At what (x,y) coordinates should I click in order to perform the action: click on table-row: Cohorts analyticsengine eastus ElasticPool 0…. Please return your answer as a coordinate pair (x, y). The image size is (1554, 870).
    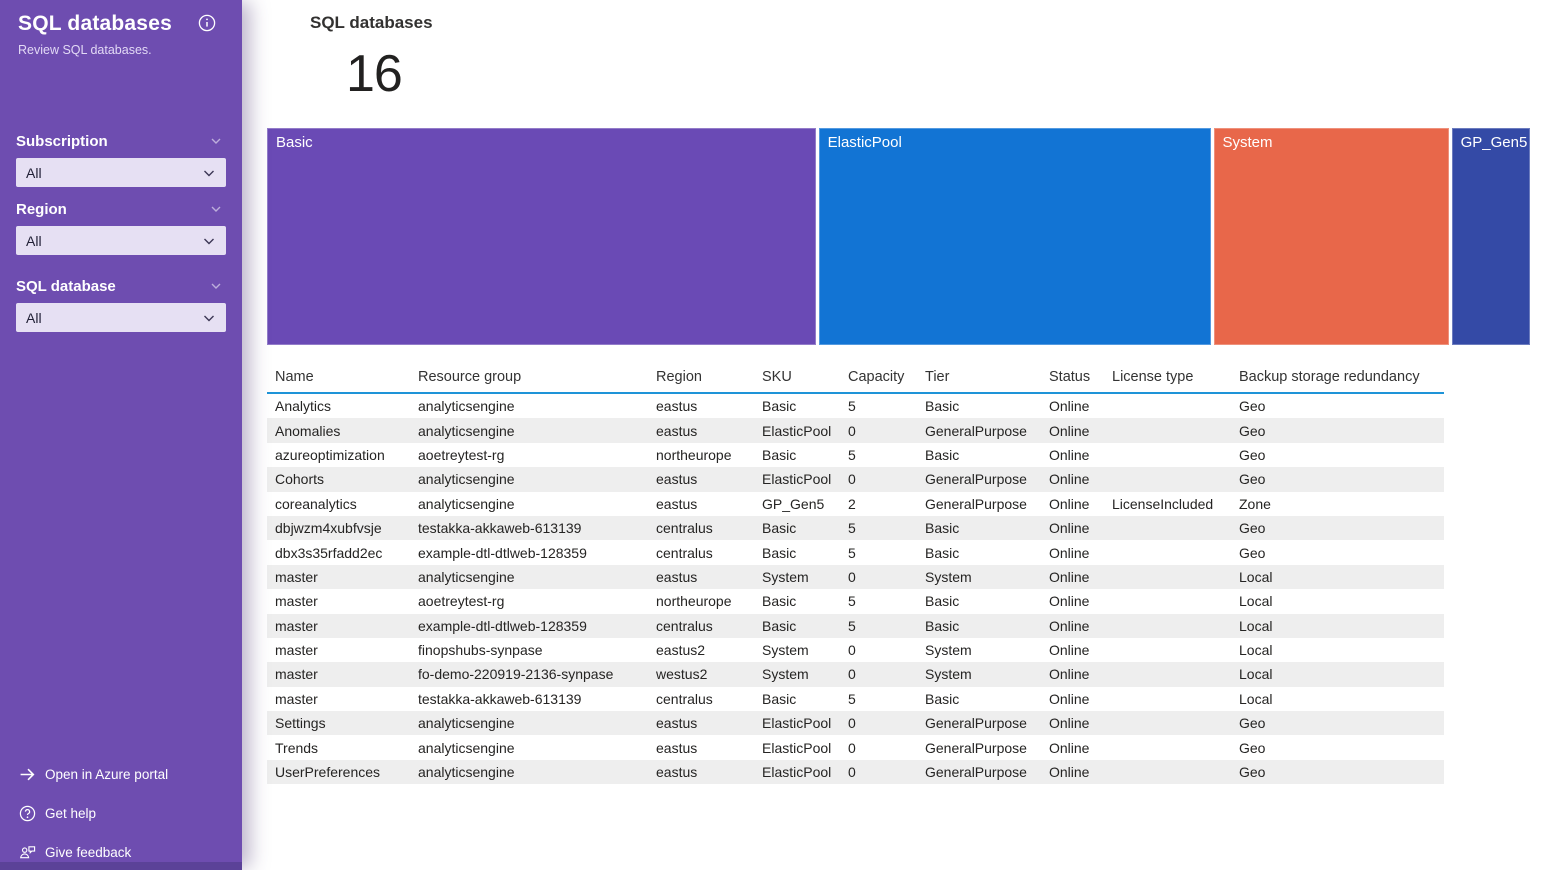
    Looking at the image, I should click on (855, 479).